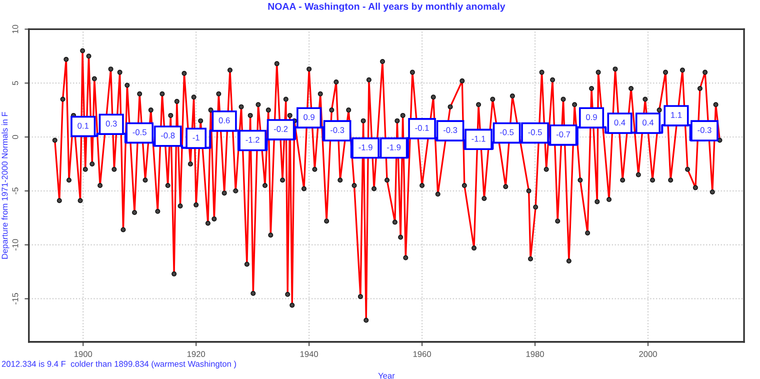 This screenshot has height=379, width=760. What do you see at coordinates (535, 354) in the screenshot?
I see `x-tick-label: 1980` at bounding box center [535, 354].